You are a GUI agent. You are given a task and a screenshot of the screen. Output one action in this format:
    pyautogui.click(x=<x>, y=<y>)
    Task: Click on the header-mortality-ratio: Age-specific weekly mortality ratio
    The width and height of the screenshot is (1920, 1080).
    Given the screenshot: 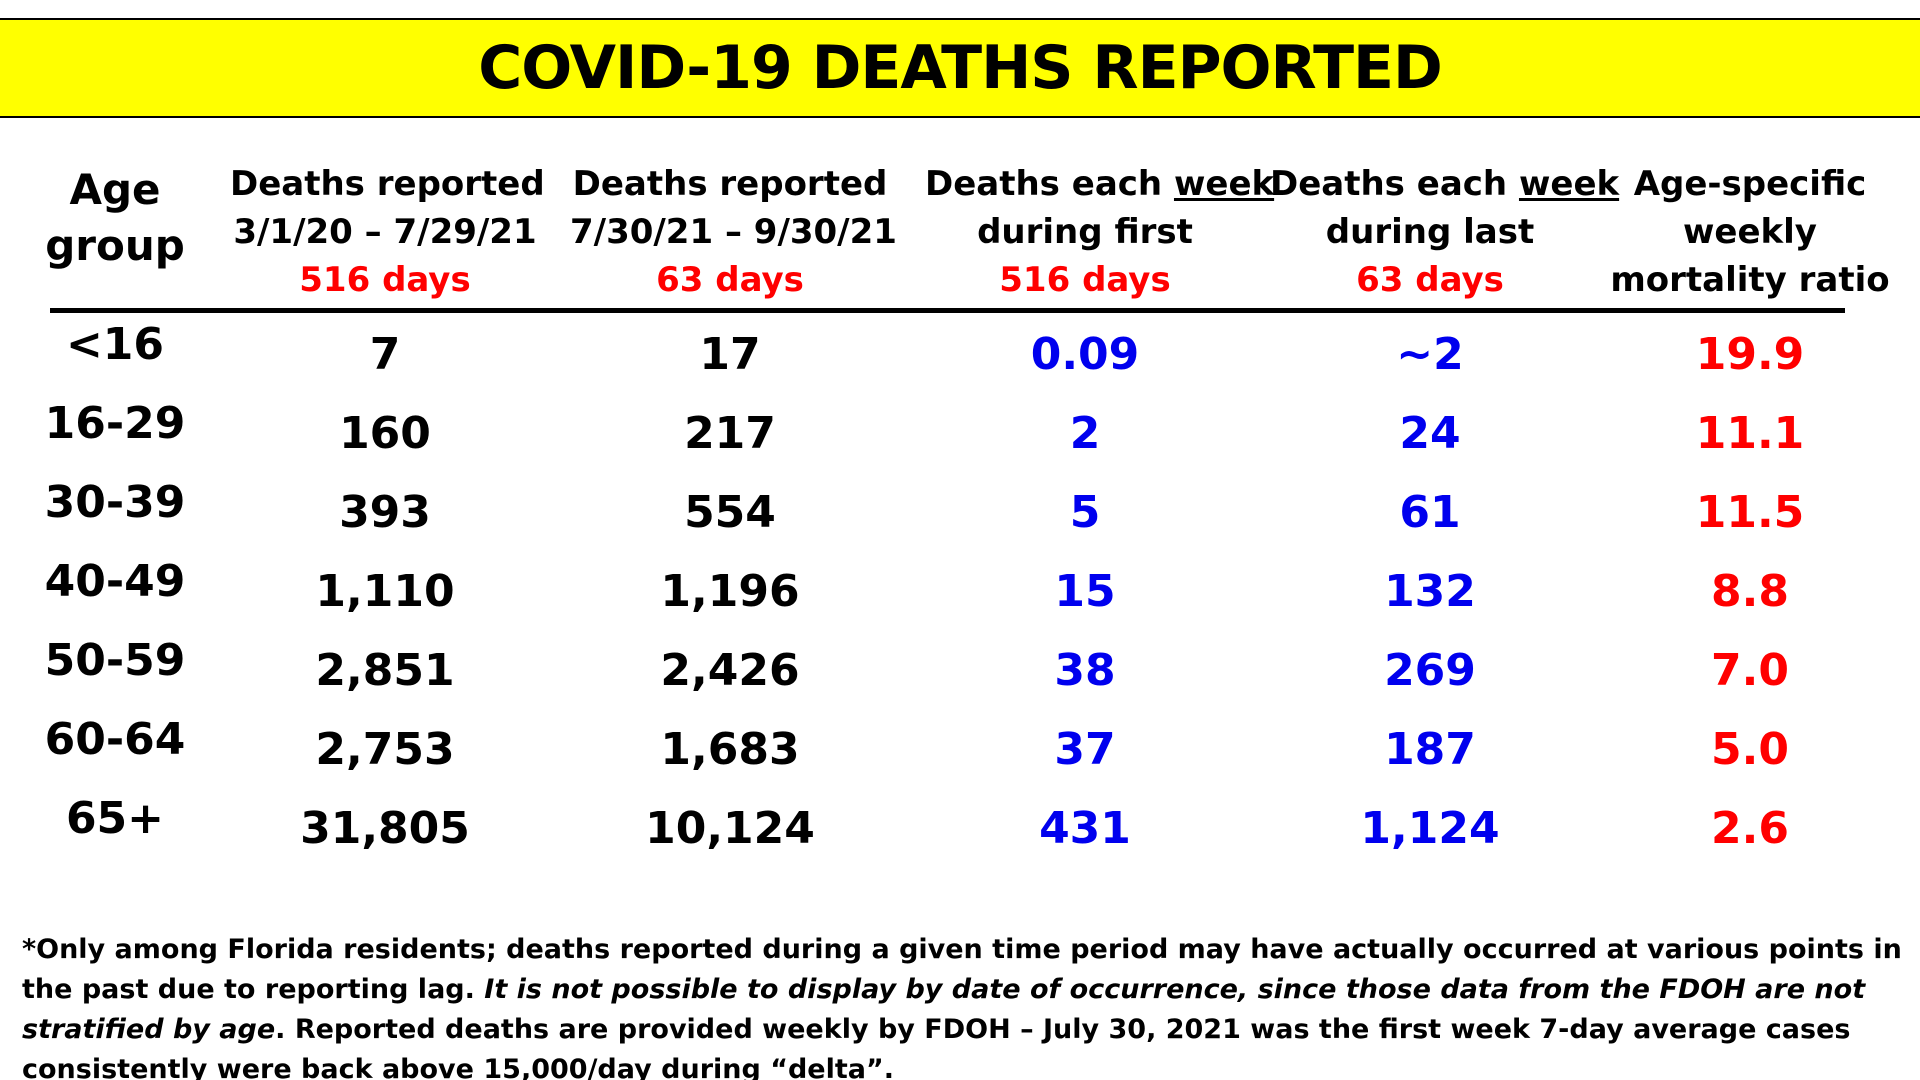 What is the action you would take?
    pyautogui.click(x=1750, y=232)
    